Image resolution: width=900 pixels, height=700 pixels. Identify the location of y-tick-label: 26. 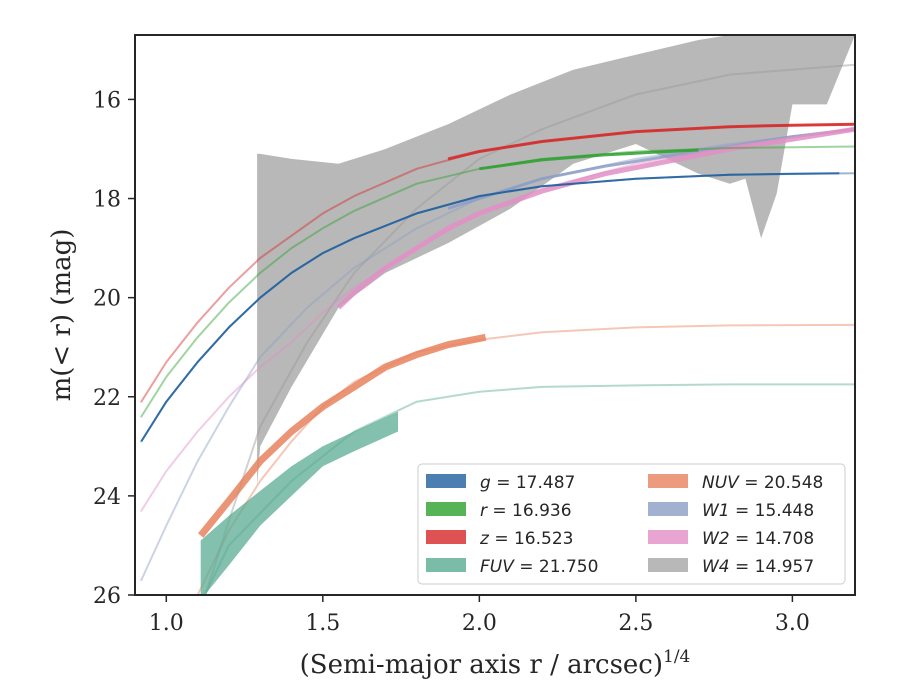
(107, 596).